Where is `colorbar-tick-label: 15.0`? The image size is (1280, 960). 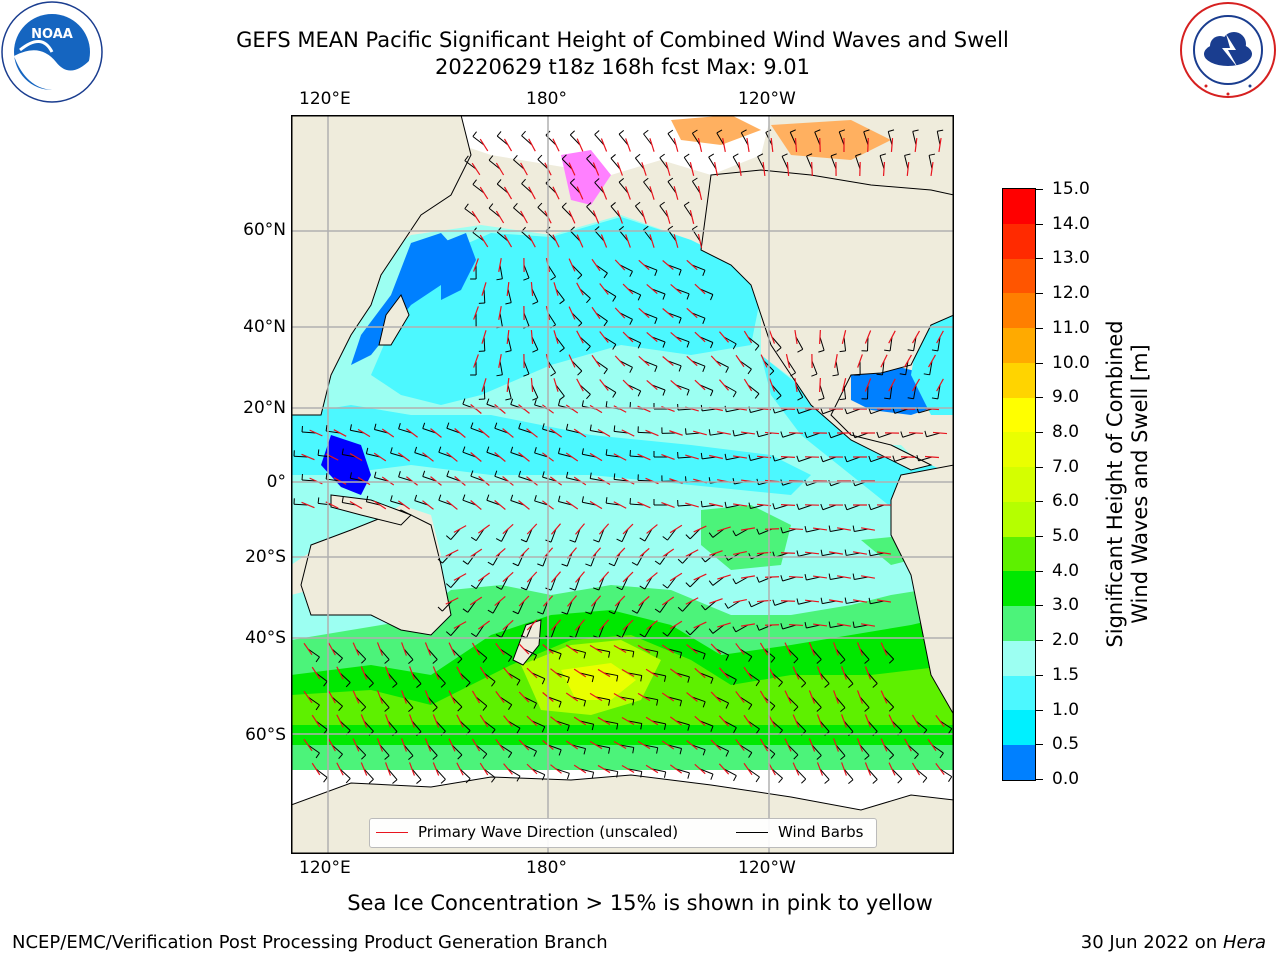 colorbar-tick-label: 15.0 is located at coordinates (1071, 189).